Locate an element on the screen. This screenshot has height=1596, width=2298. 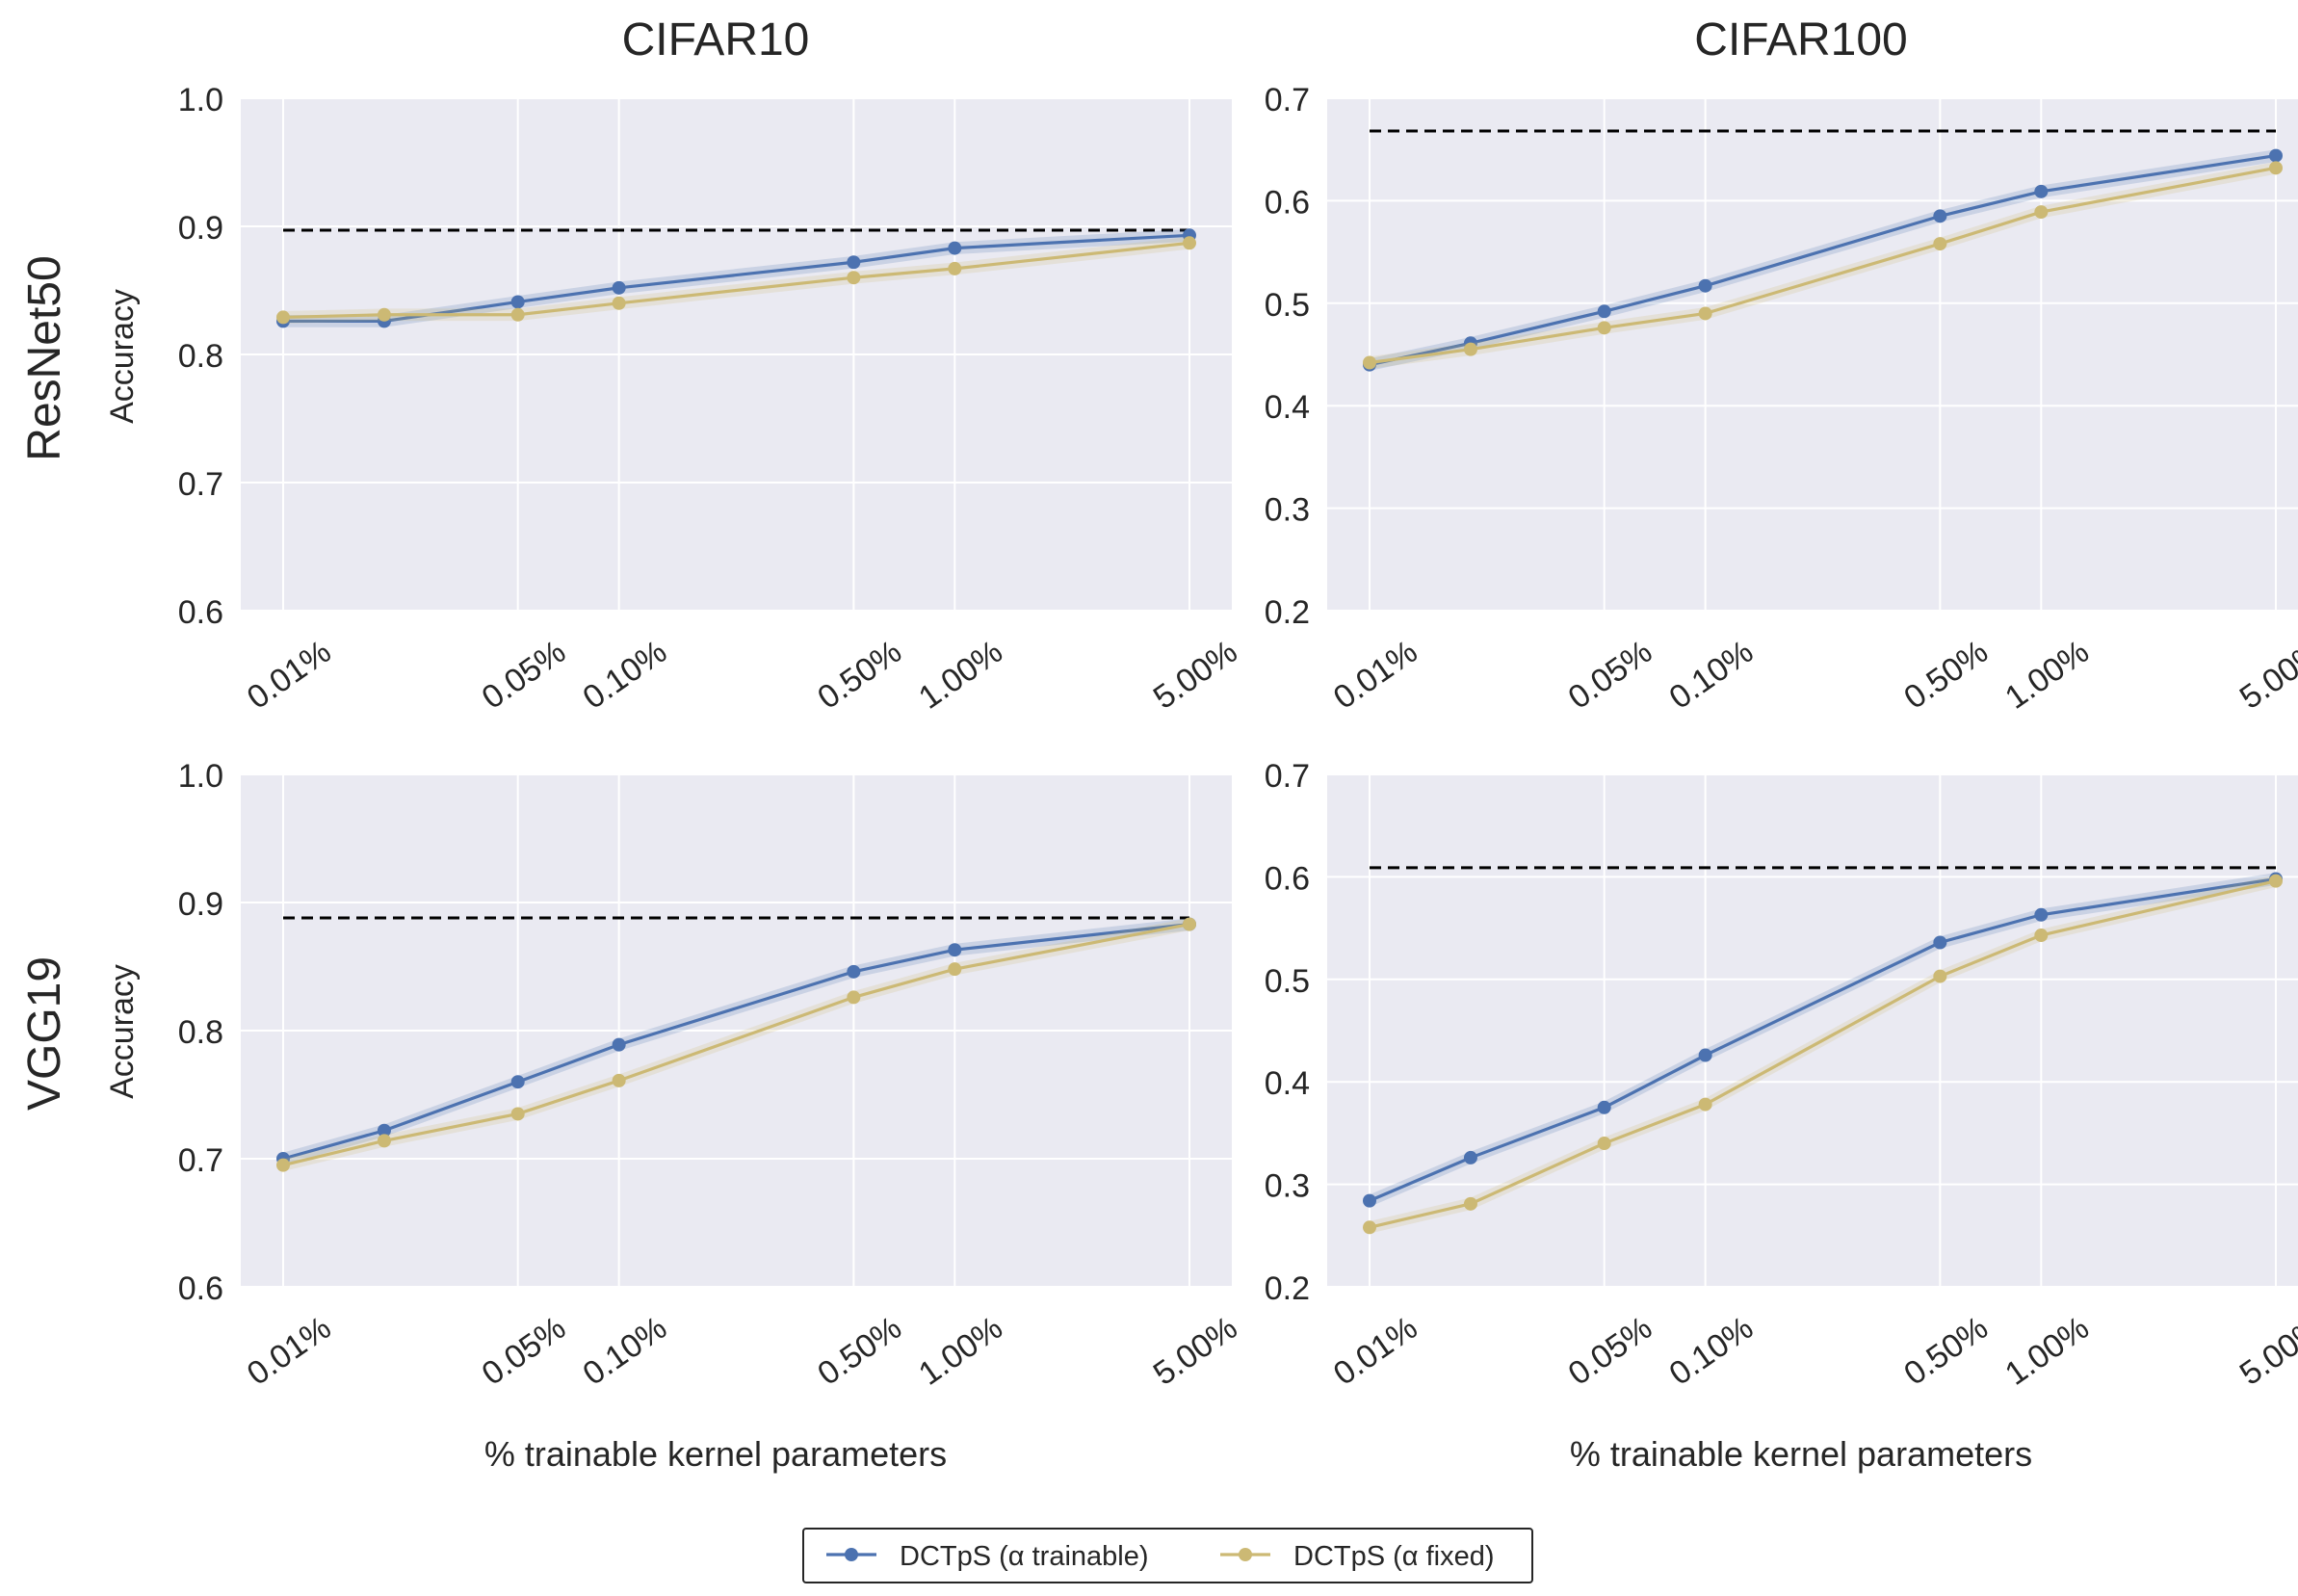
x-axis-label-col1: % trainable kernel parameters is located at coordinates (715, 1454).